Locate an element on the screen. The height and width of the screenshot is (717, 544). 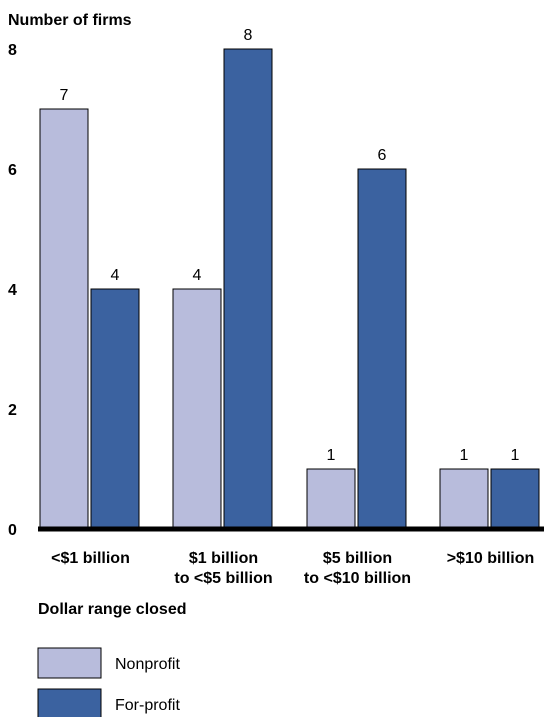
y-tick-label: 4 is located at coordinates (12, 290).